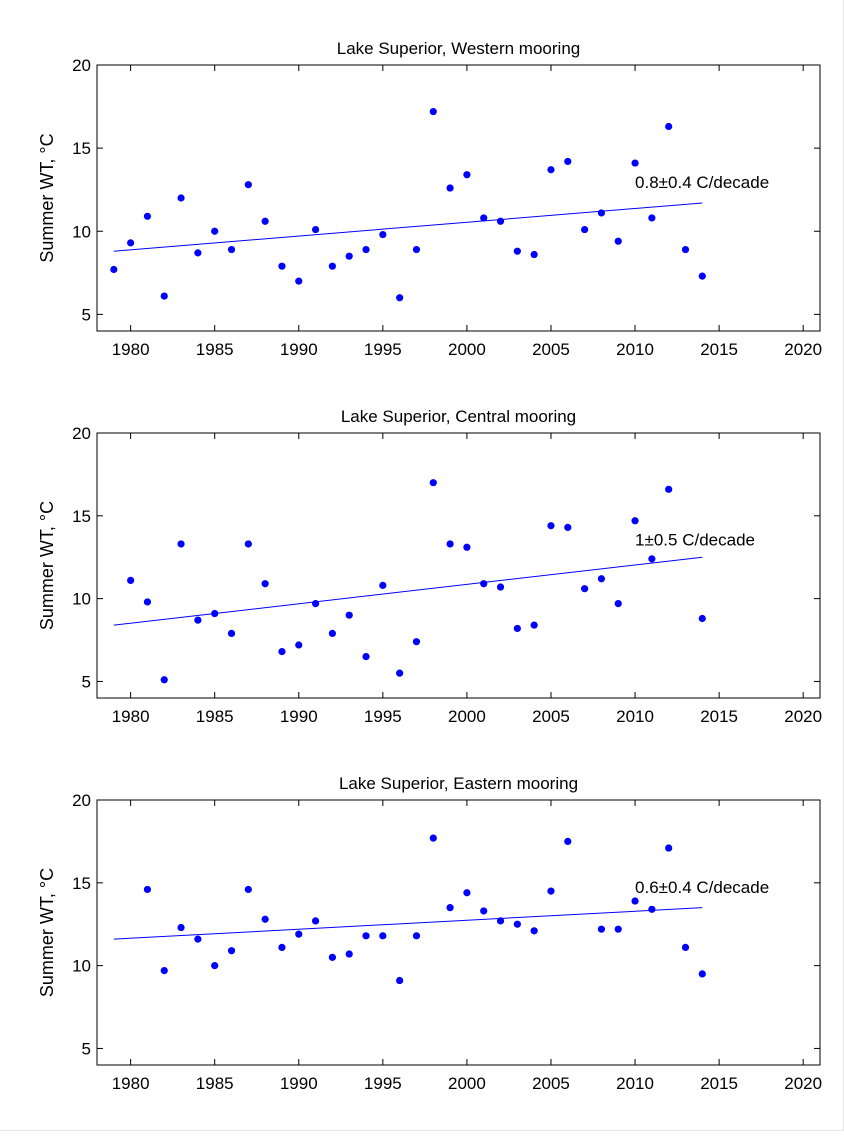 Image resolution: width=844 pixels, height=1136 pixels. Describe the element at coordinates (635, 716) in the screenshot. I see `x-tick-label: 2010` at that location.